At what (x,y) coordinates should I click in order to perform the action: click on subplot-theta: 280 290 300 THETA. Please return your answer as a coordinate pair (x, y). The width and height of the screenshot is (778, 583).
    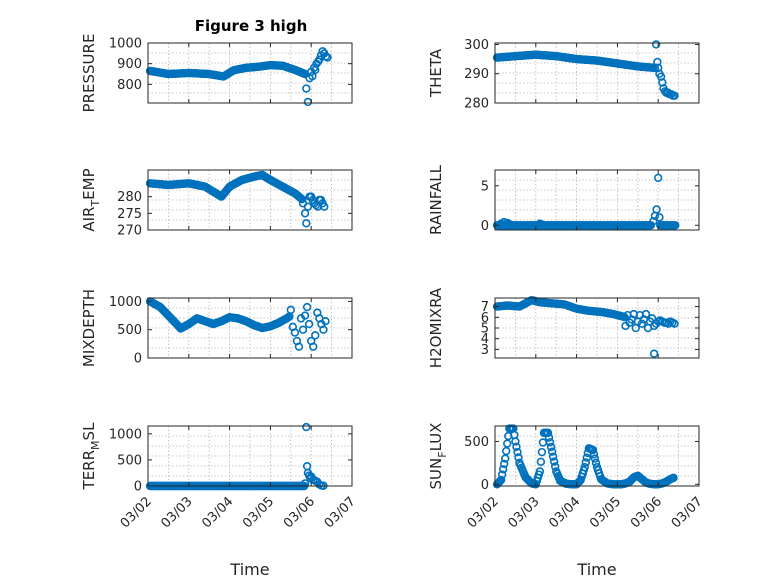
    Looking at the image, I should click on (563, 75).